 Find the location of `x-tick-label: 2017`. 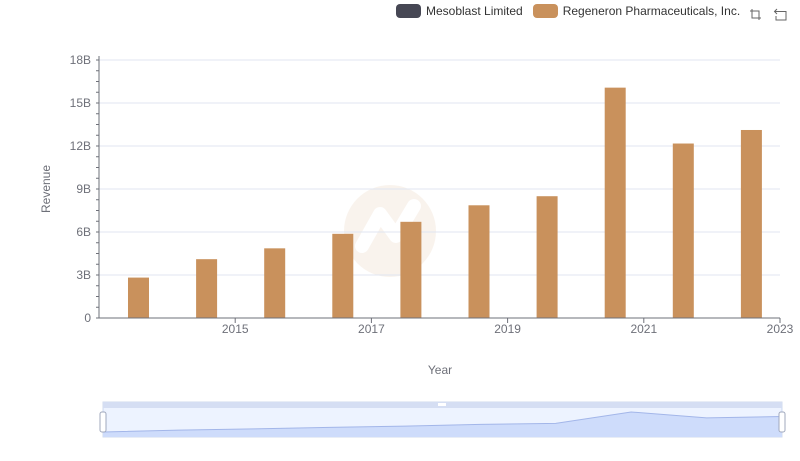

x-tick-label: 2017 is located at coordinates (371, 329).